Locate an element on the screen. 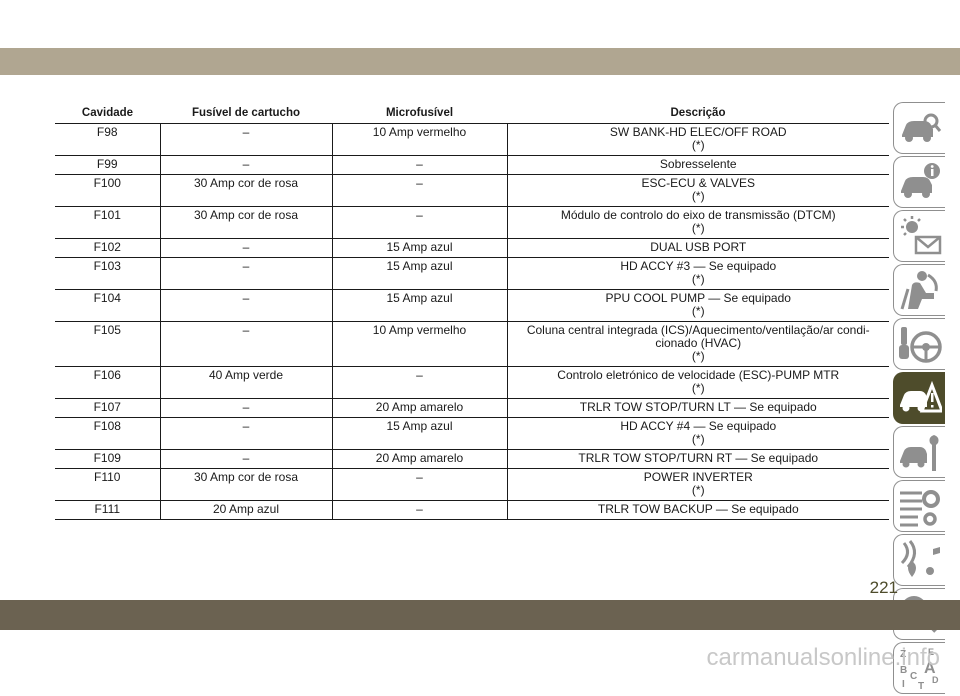  description-text: TRLR TOW STOP/TURN RT — Se equipado is located at coordinates (698, 458).